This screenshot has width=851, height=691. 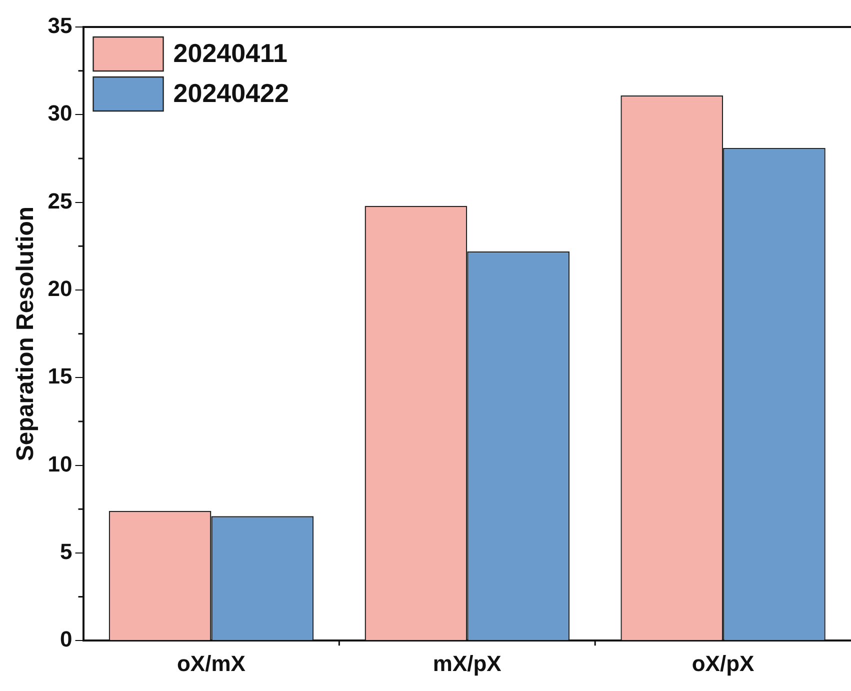 I want to click on legend-label: 20240411, so click(x=230, y=53).